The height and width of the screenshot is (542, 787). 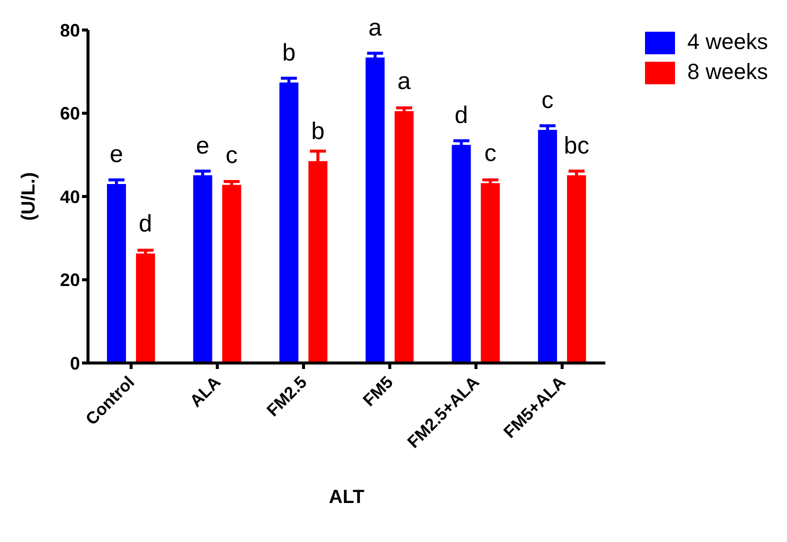 What do you see at coordinates (346, 497) in the screenshot?
I see `x-axis-title: ALT` at bounding box center [346, 497].